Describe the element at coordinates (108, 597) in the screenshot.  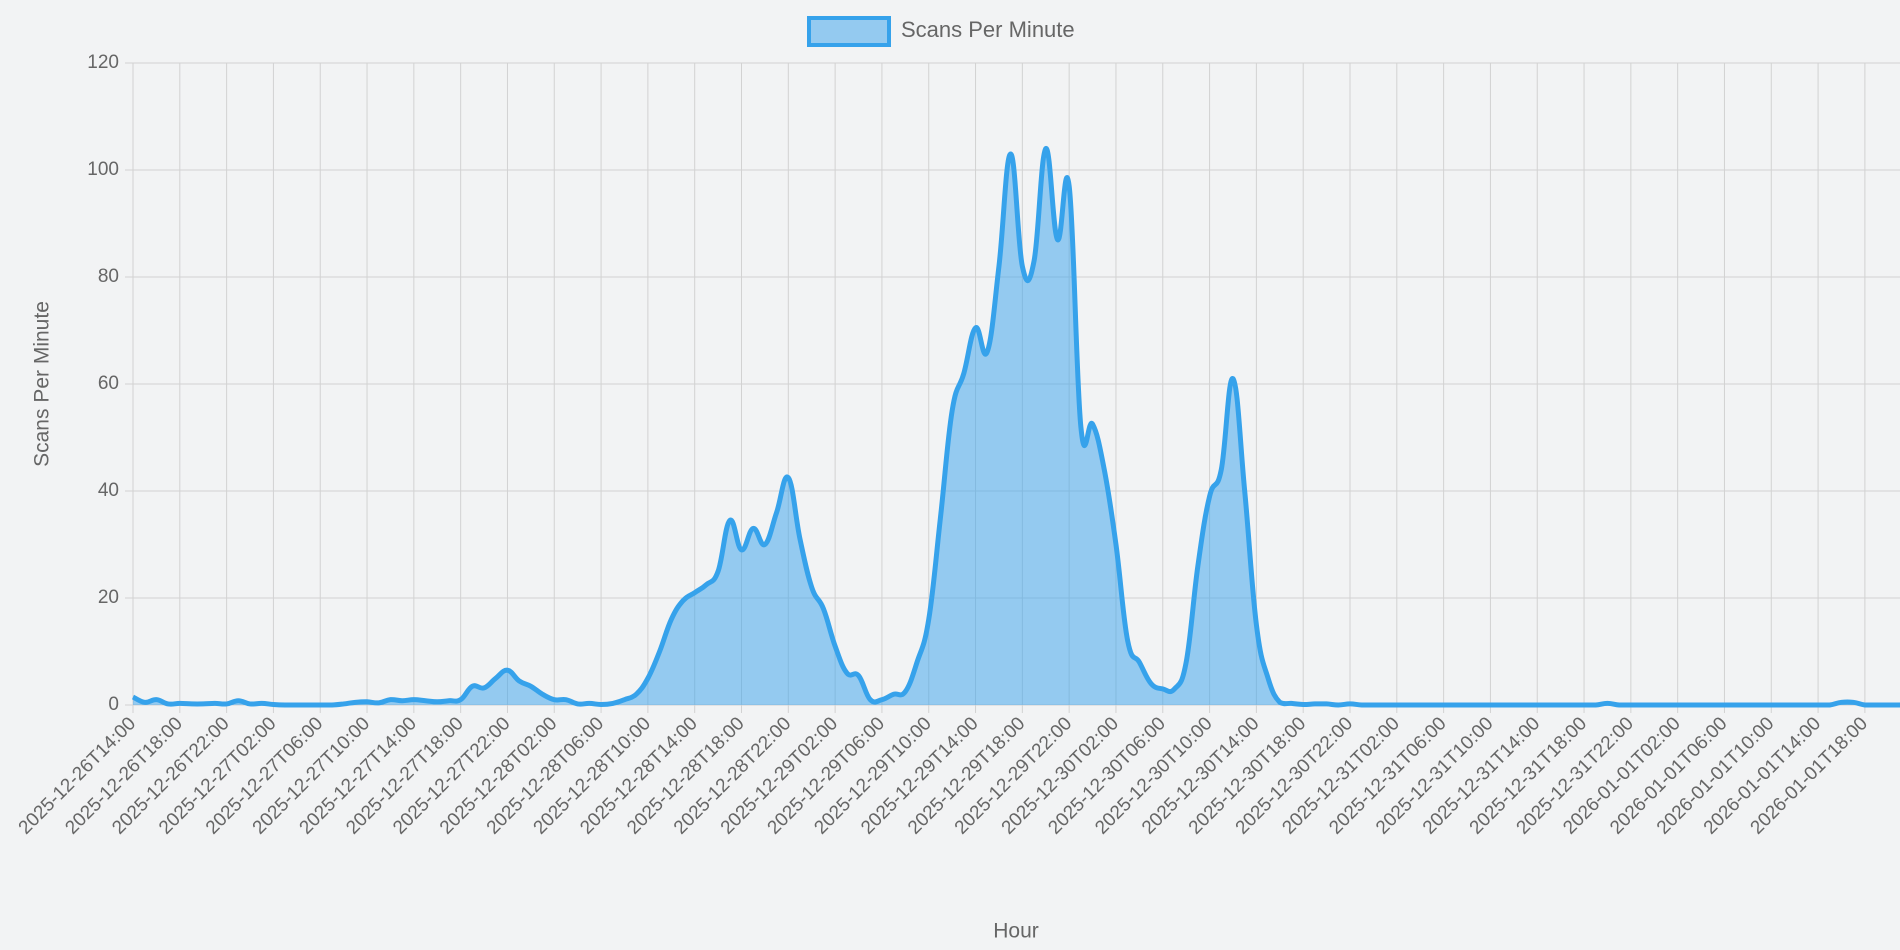
I see `y-tick-label: 20` at that location.